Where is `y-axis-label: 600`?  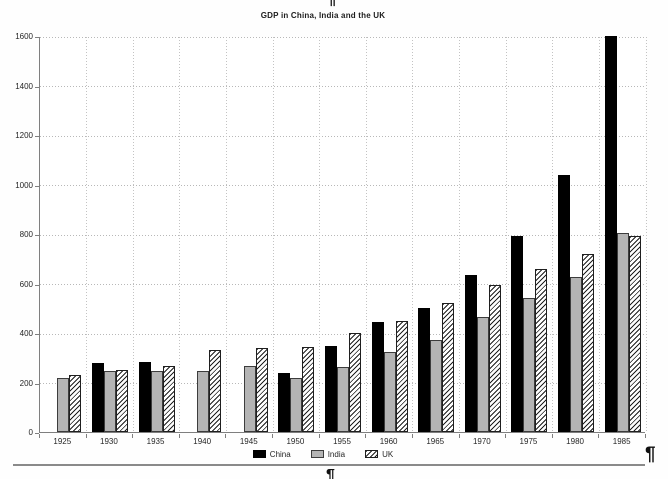
y-axis-label: 600 is located at coordinates (26, 284).